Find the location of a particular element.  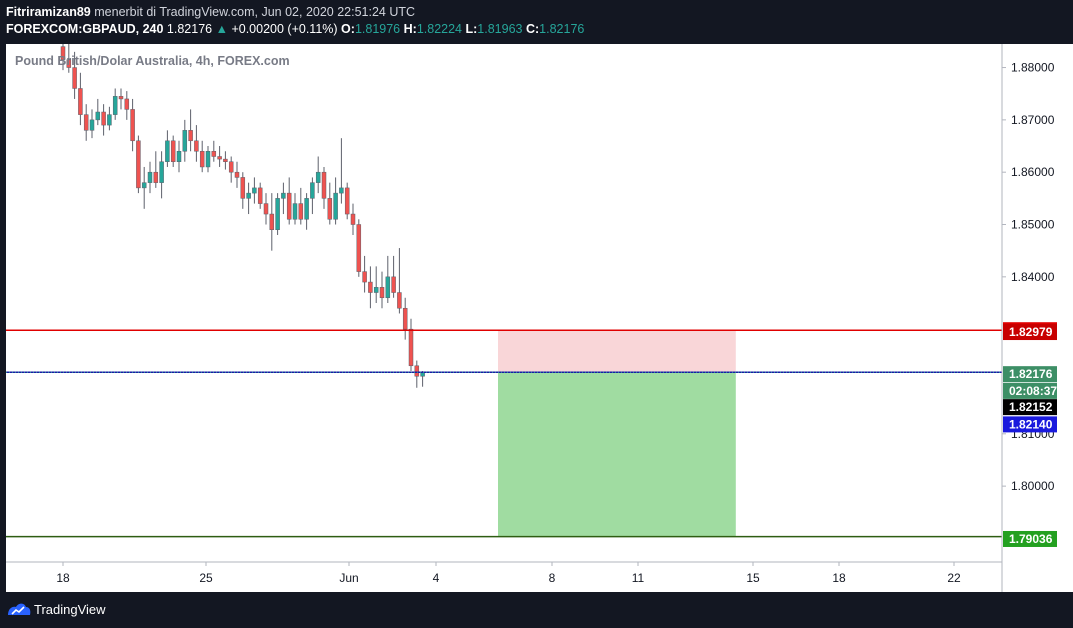

close-value: 1.82176 is located at coordinates (562, 29).